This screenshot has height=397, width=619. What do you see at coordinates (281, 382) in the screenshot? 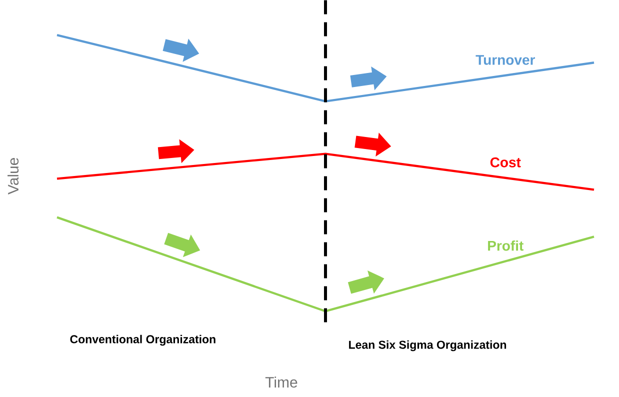
I see `x-axis-title: Time` at bounding box center [281, 382].